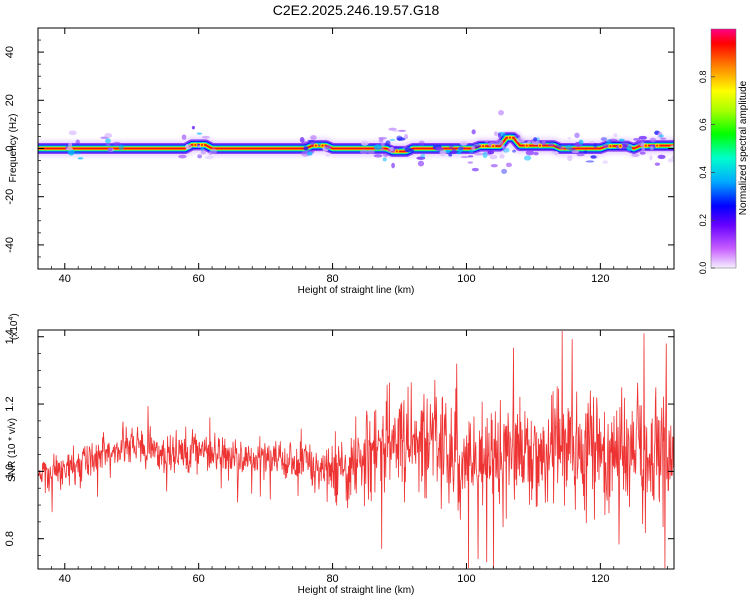 The height and width of the screenshot is (600, 750). What do you see at coordinates (10, 148) in the screenshot?
I see `y-tick-label: 0` at bounding box center [10, 148].